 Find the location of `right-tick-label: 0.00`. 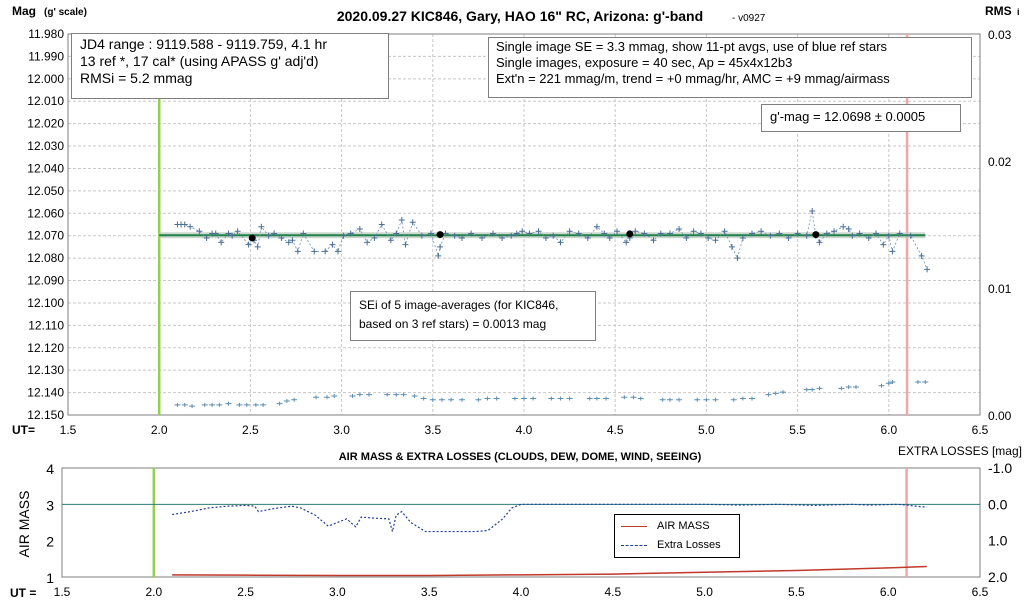

right-tick-label: 0.00 is located at coordinates (1000, 416).